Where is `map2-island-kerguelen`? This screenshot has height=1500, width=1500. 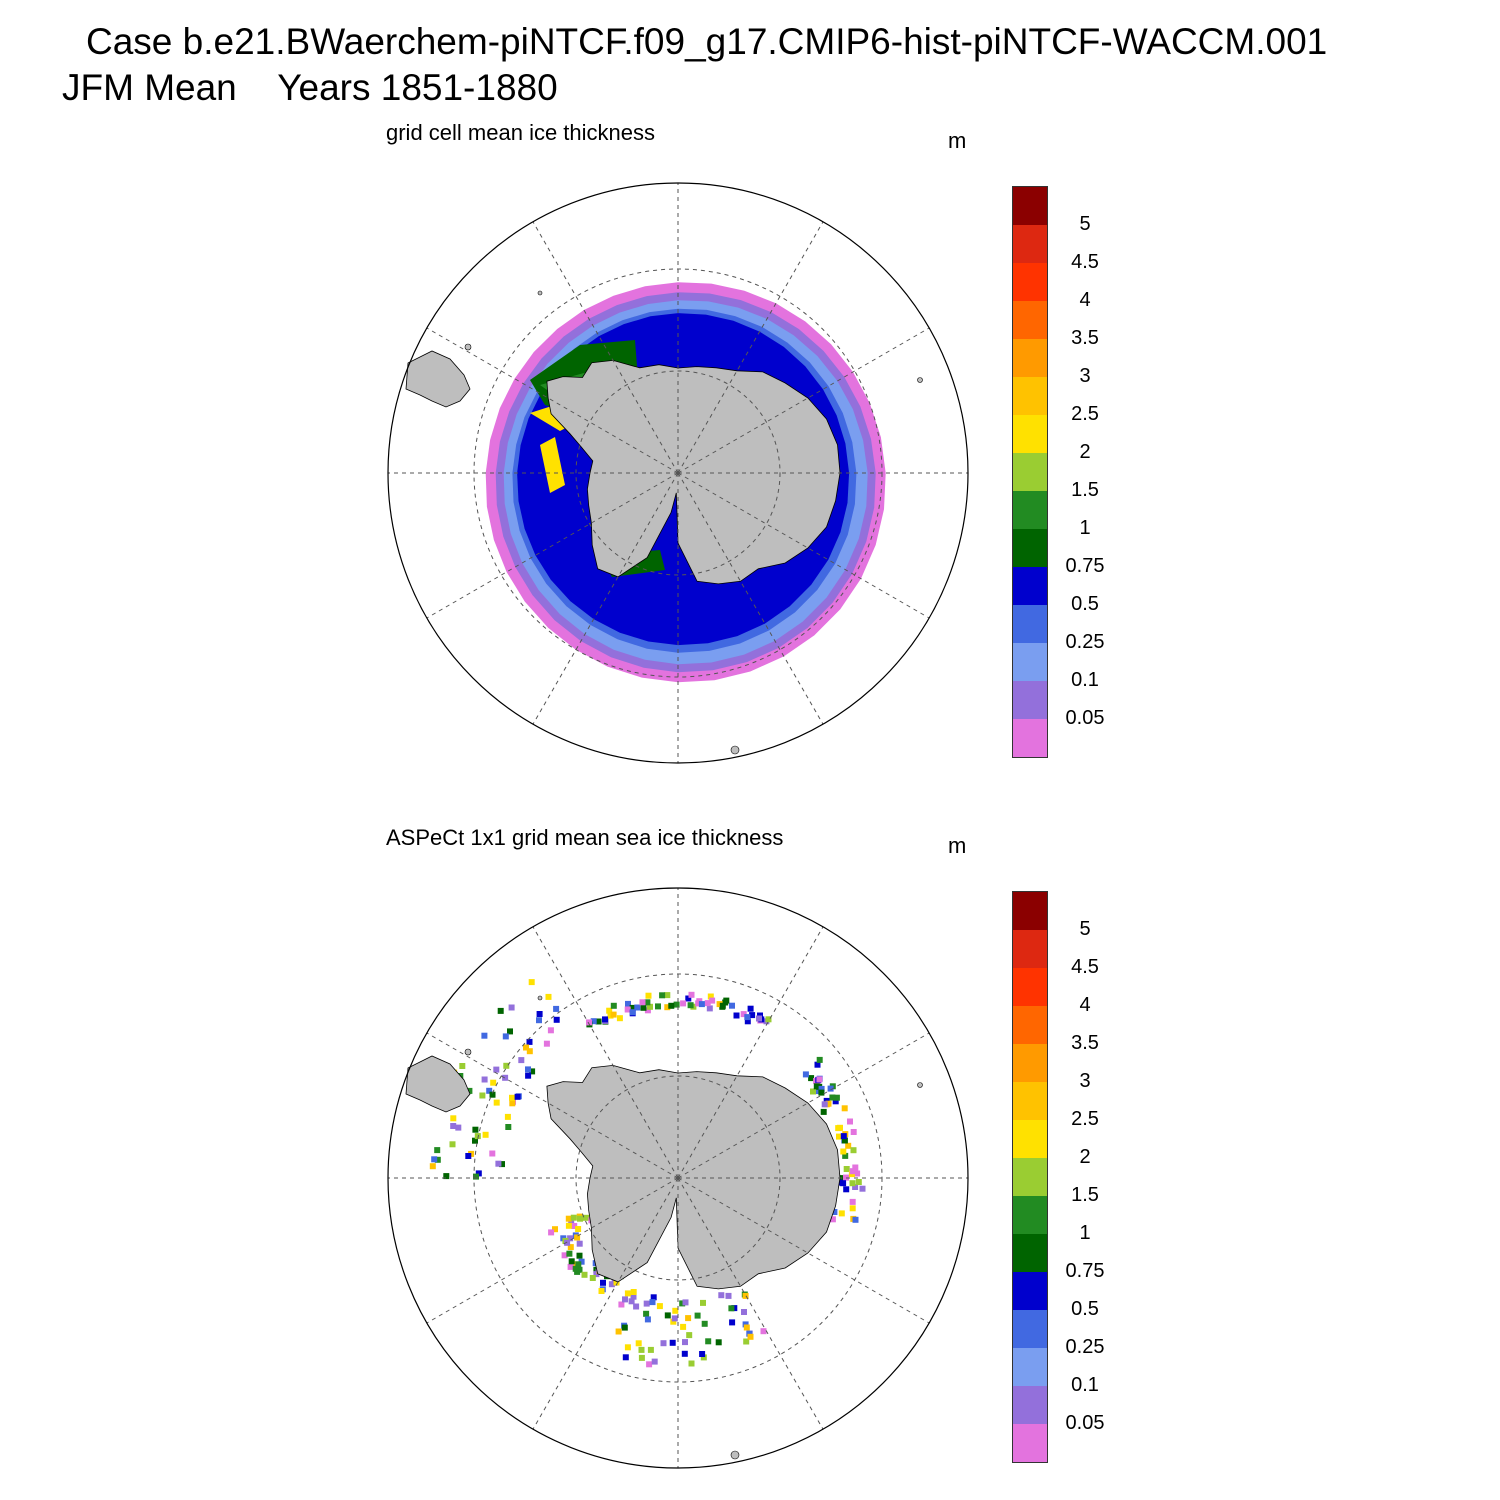
map2-island-kerguelen is located at coordinates (920, 1085).